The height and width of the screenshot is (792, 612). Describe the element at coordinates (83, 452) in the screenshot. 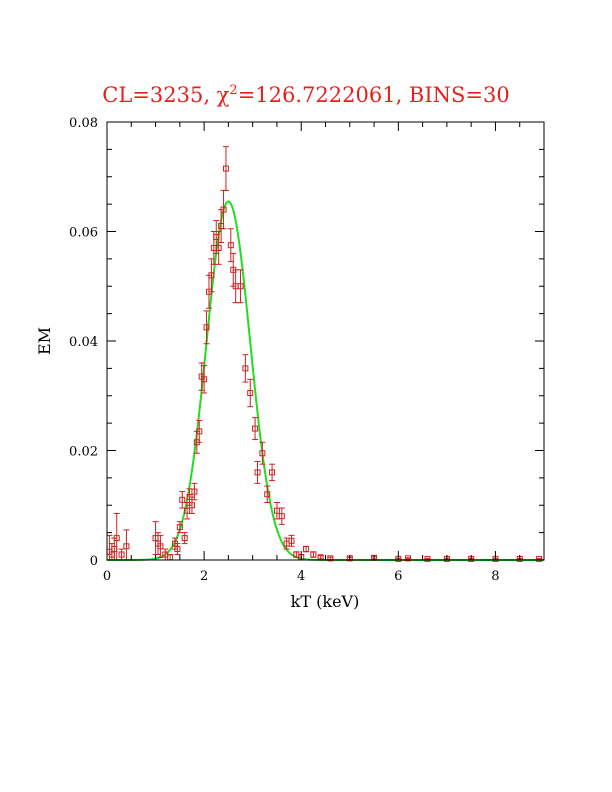

I see `y-tick-label-0.02: 0.02` at that location.